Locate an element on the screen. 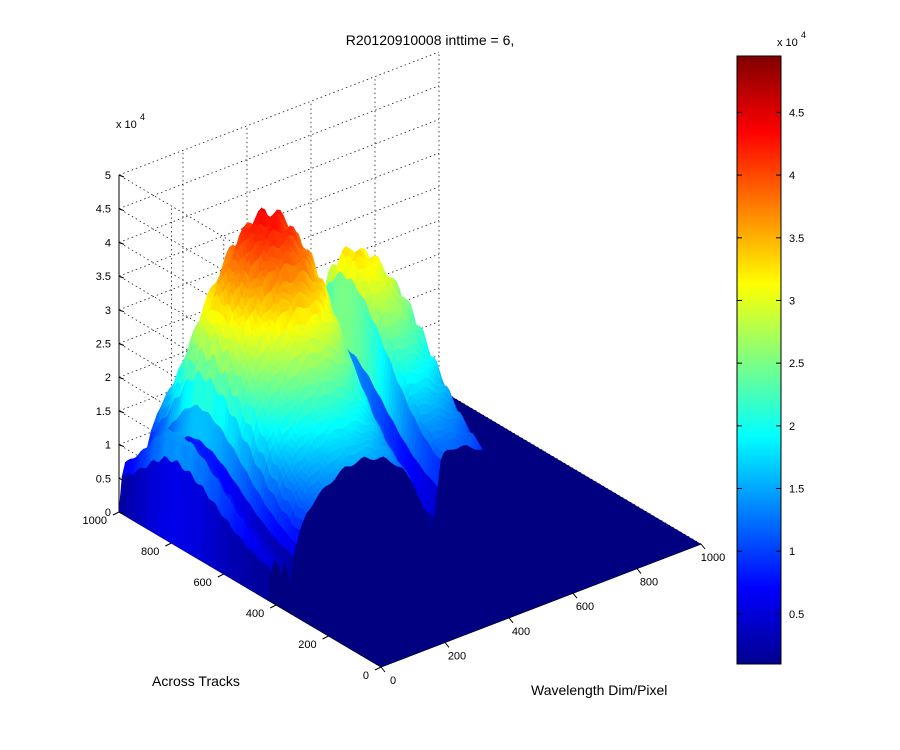 The image size is (900, 750). colorbar-multiplier-exponent: 4 is located at coordinates (803, 35).